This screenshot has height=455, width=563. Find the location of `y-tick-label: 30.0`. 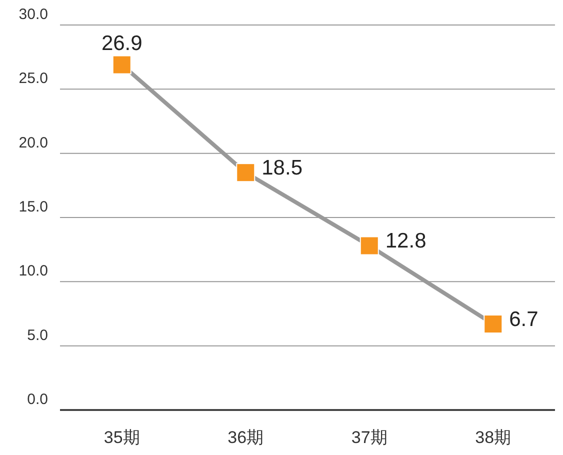

y-tick-label: 30.0 is located at coordinates (33, 14).